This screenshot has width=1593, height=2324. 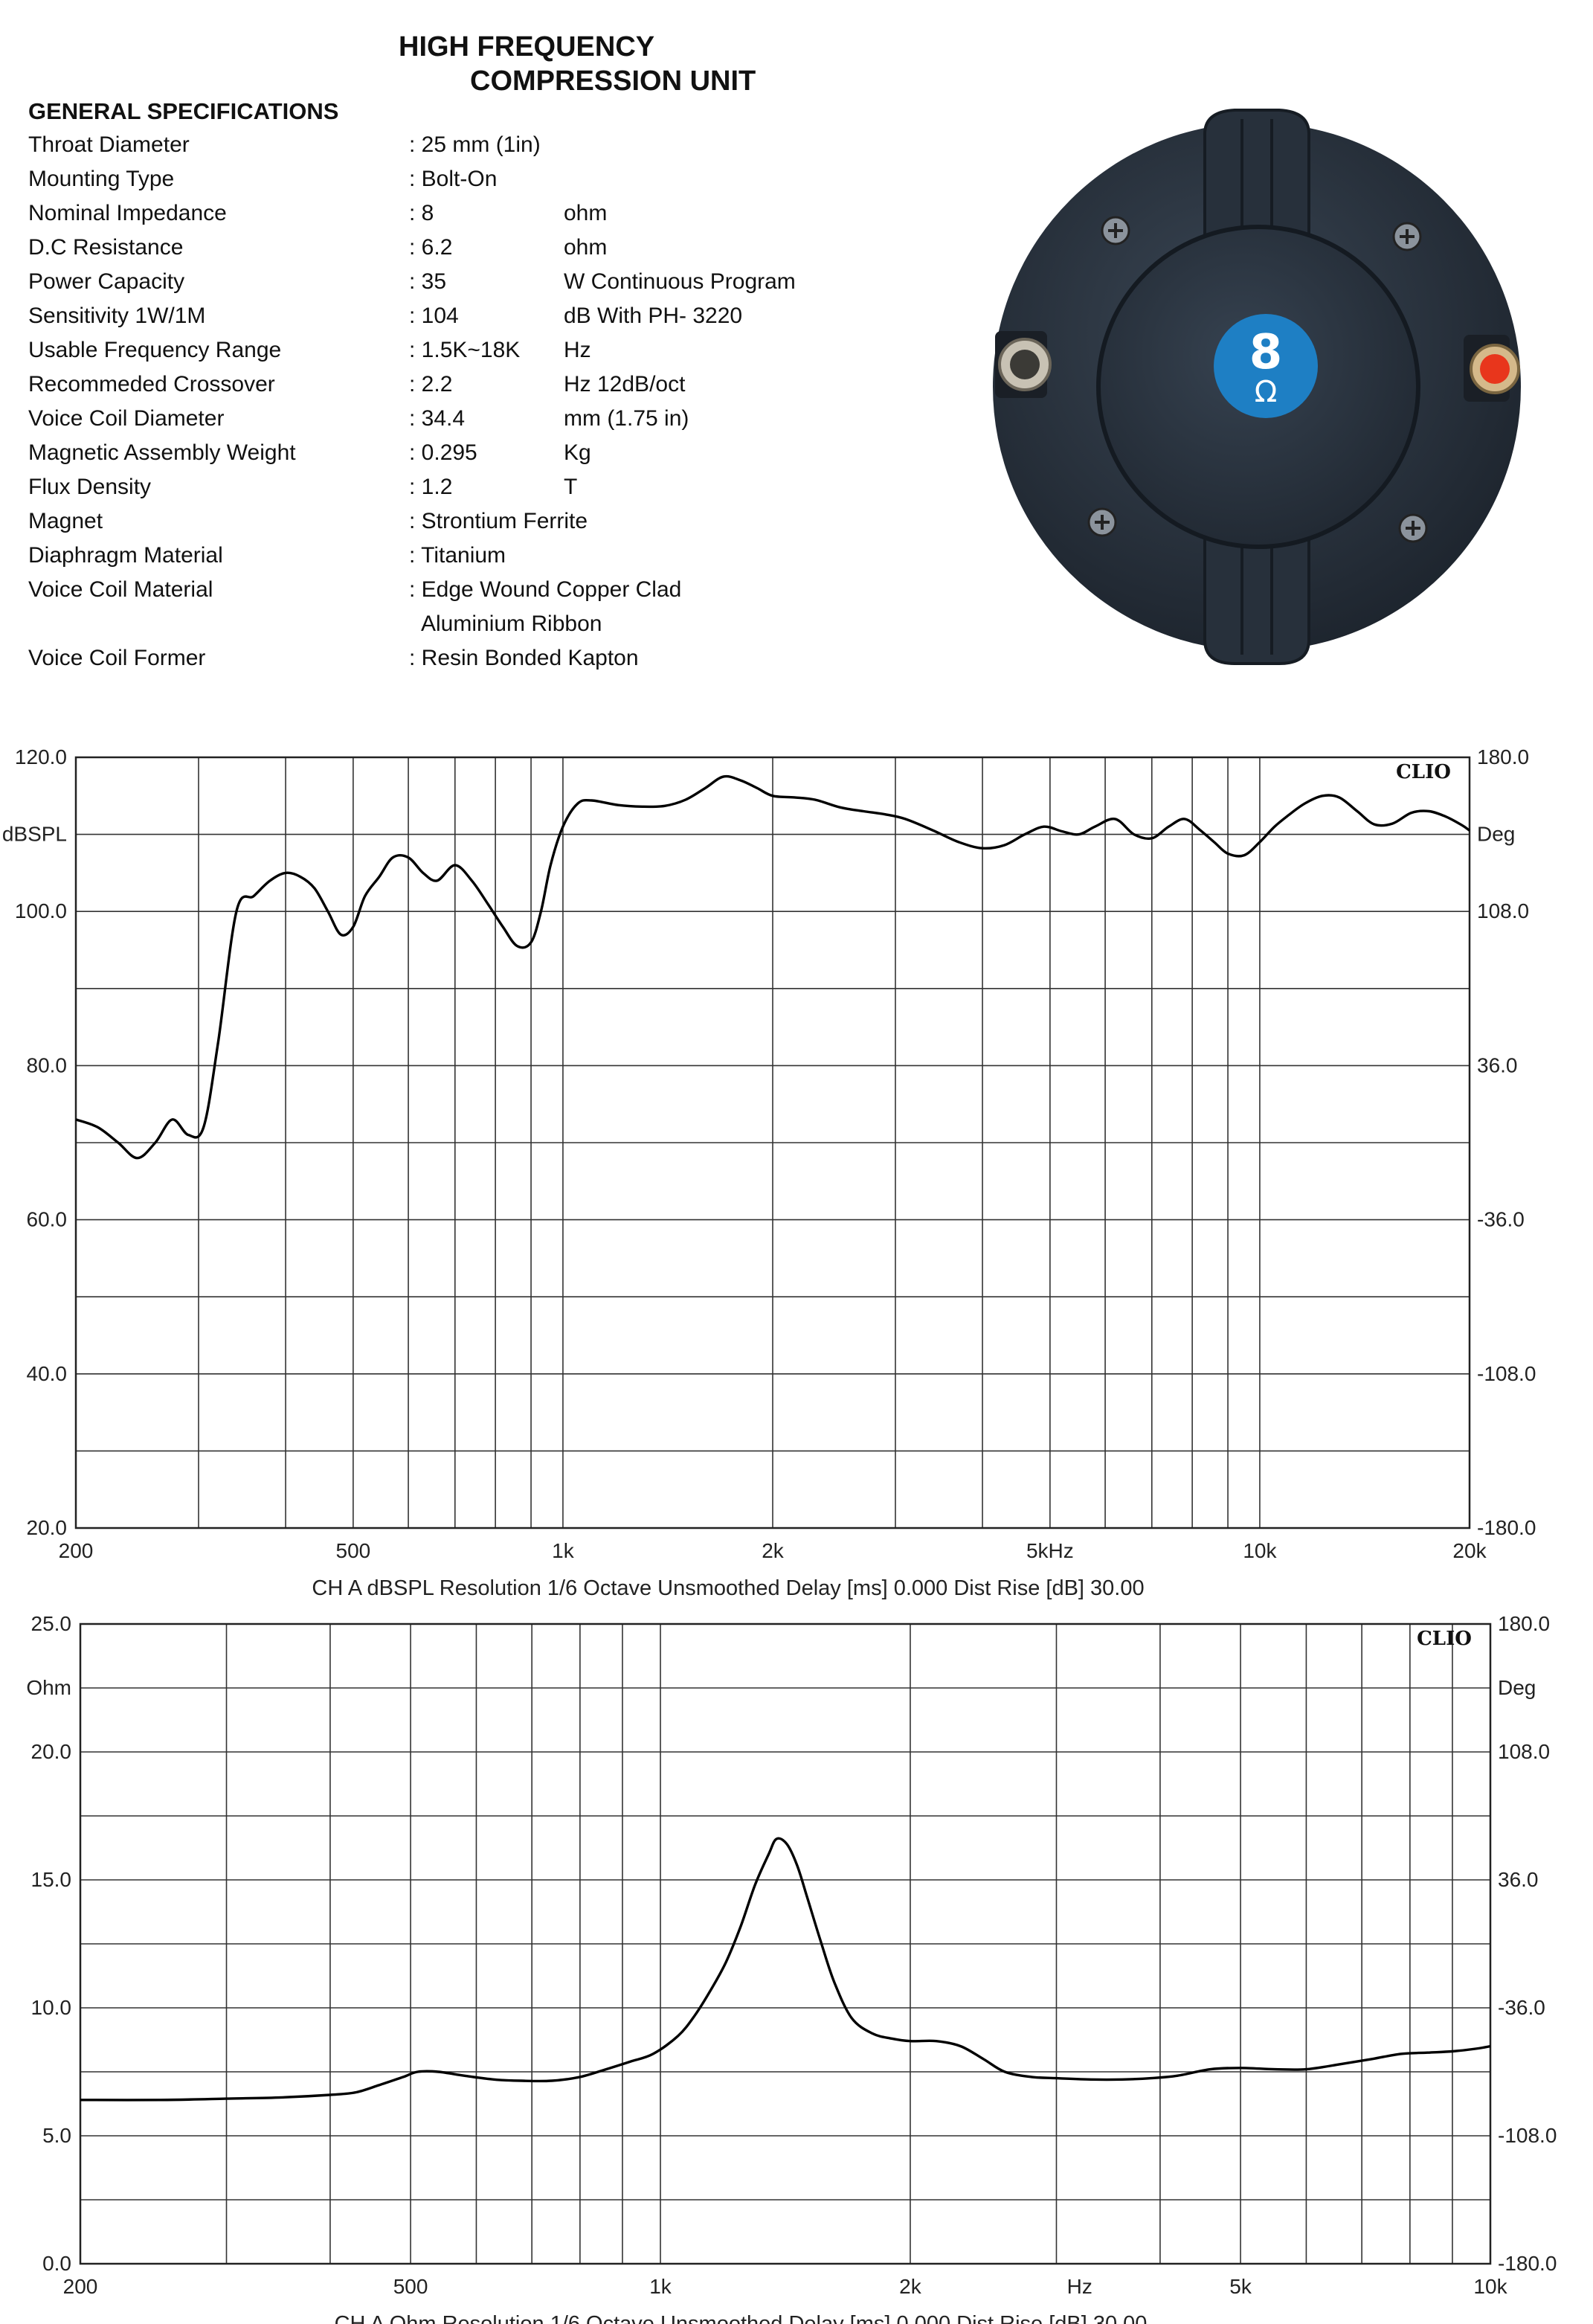 I want to click on spec-row: Usable Frequency Range : 1.5K~18K Hz, so click(x=446, y=355).